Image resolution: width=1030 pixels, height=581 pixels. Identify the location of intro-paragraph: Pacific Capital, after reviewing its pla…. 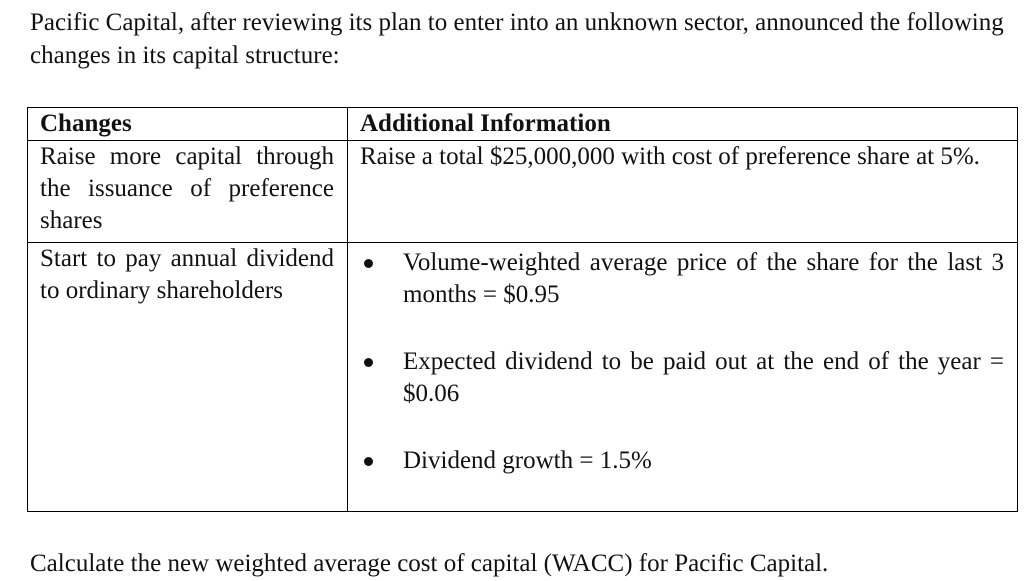
(517, 39).